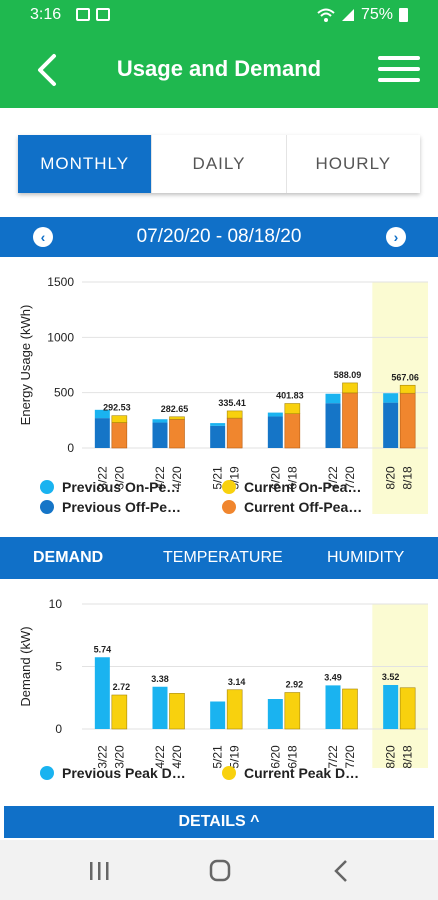 The image size is (438, 900). Describe the element at coordinates (46, 14) in the screenshot. I see `status-time: 3:16` at that location.